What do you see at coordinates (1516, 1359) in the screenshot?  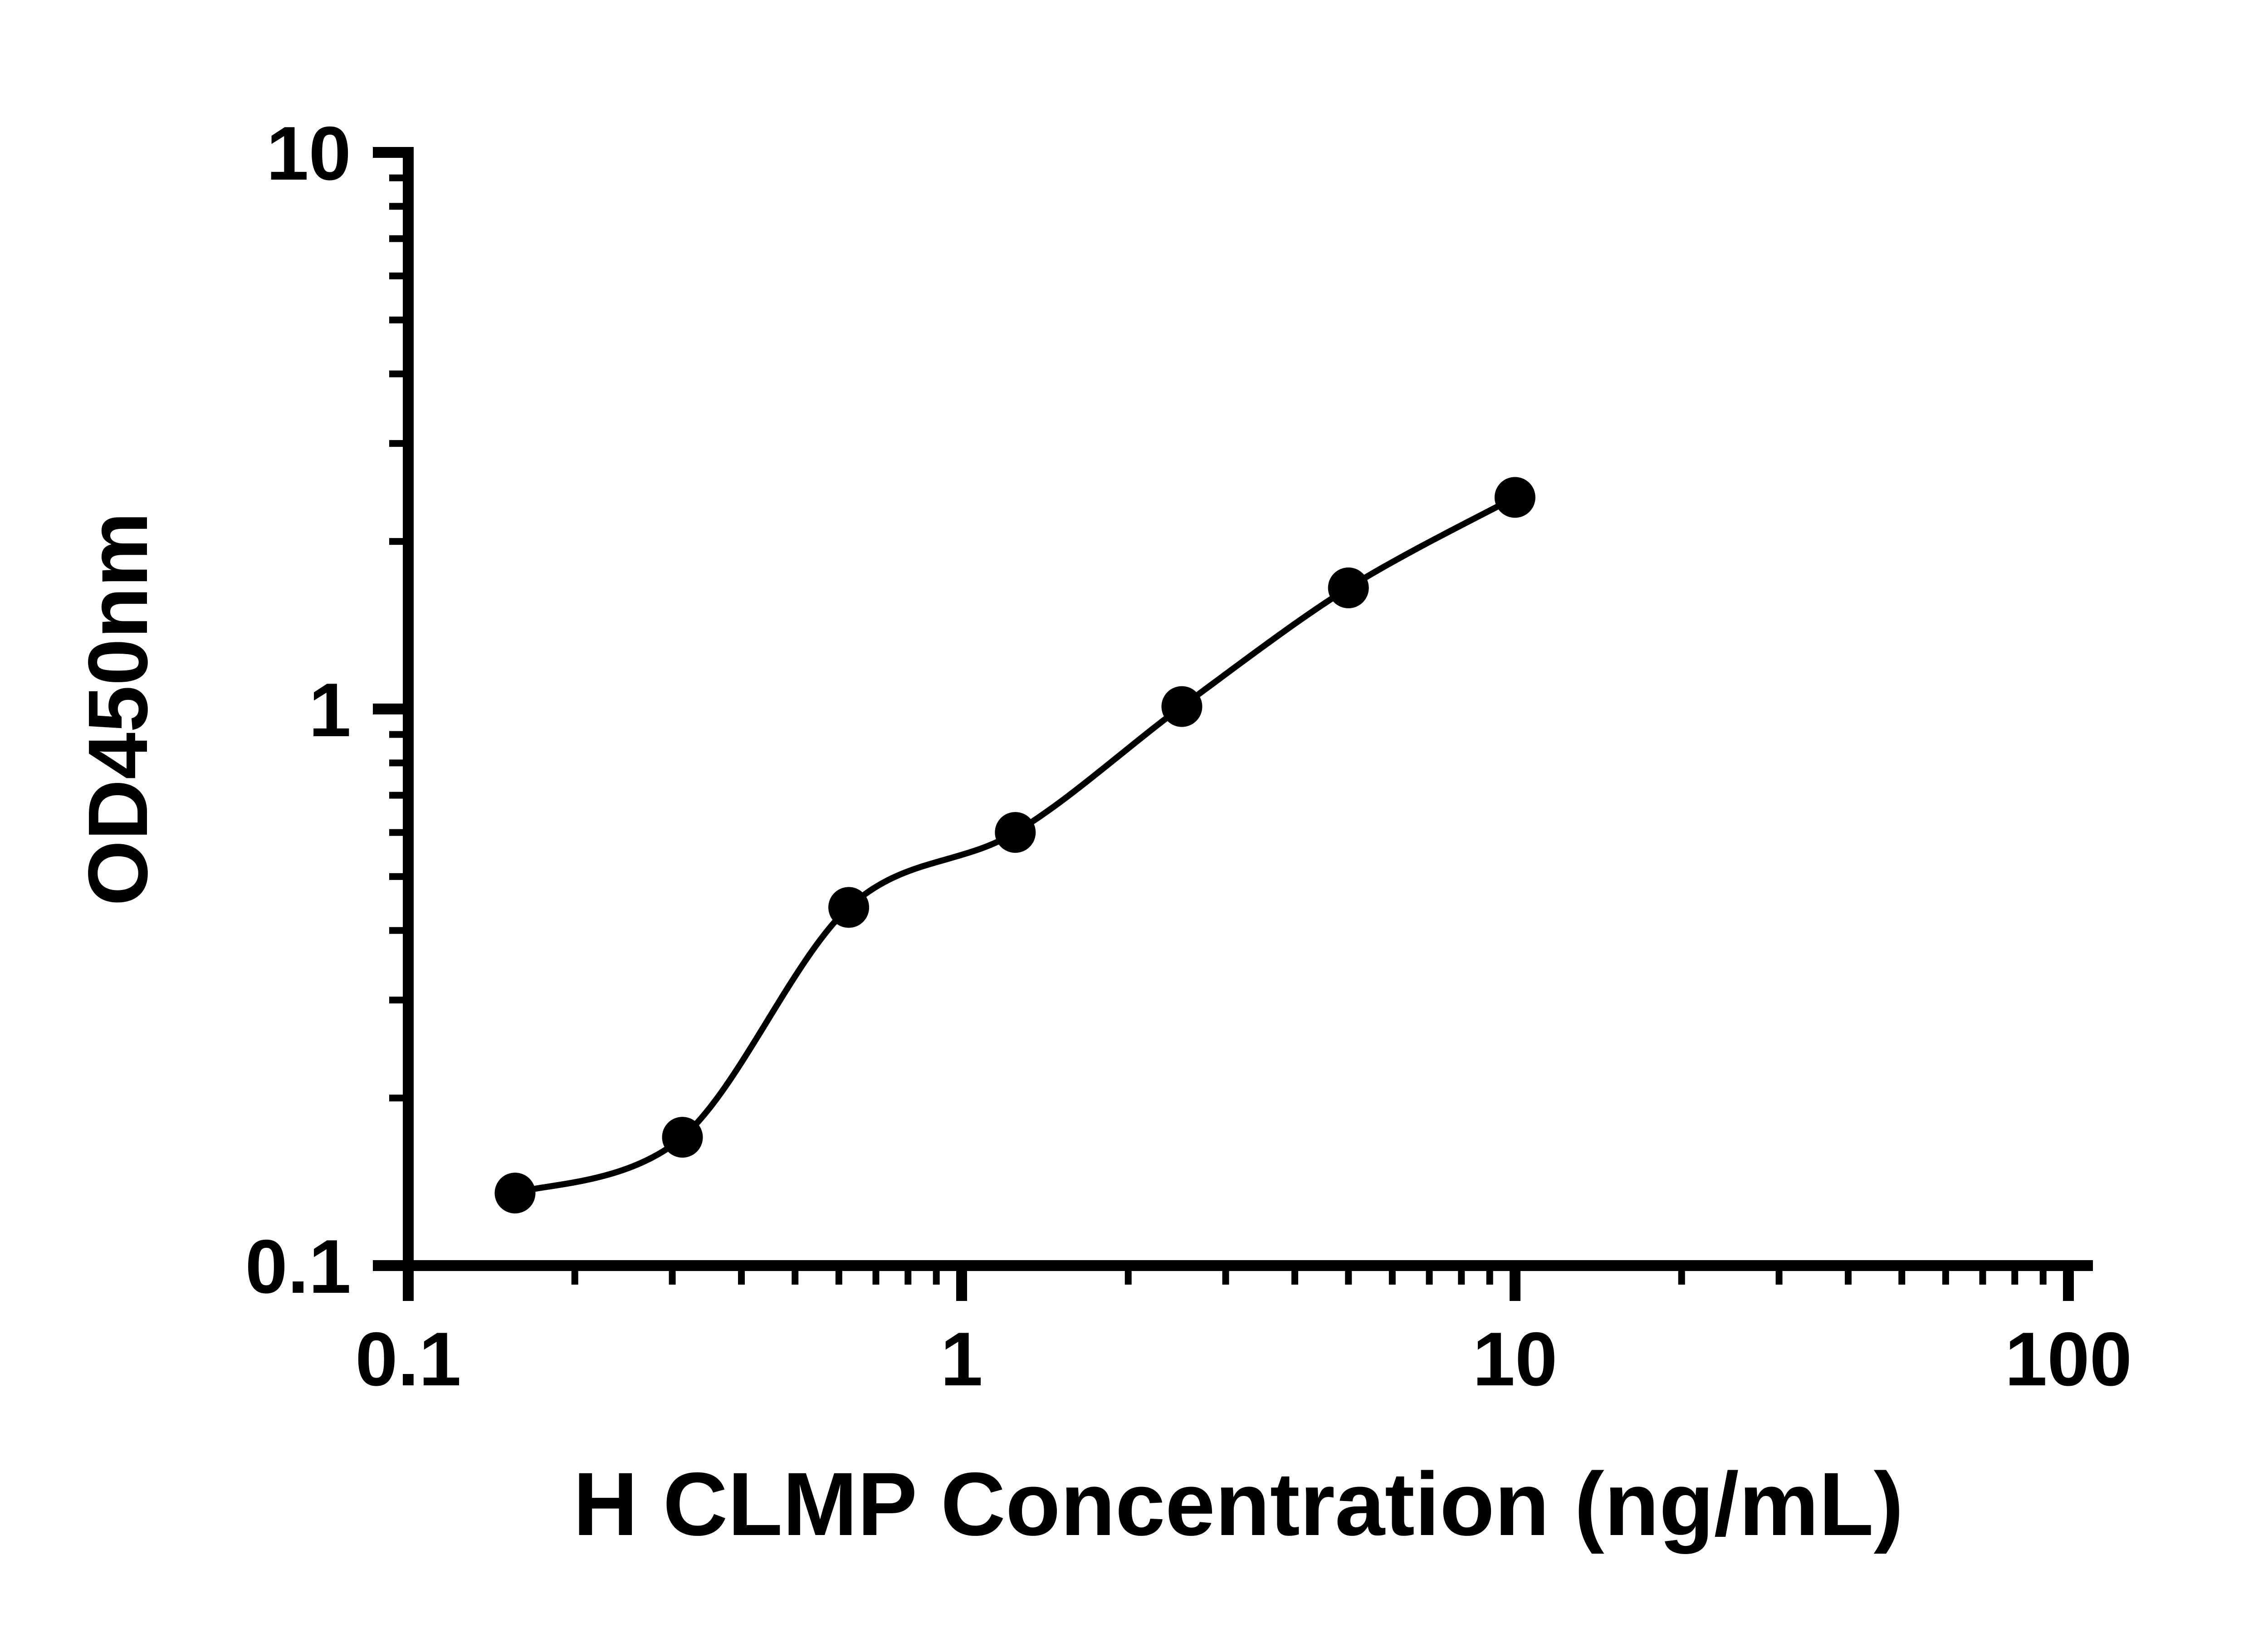 I see `x-tick-label: 10` at bounding box center [1516, 1359].